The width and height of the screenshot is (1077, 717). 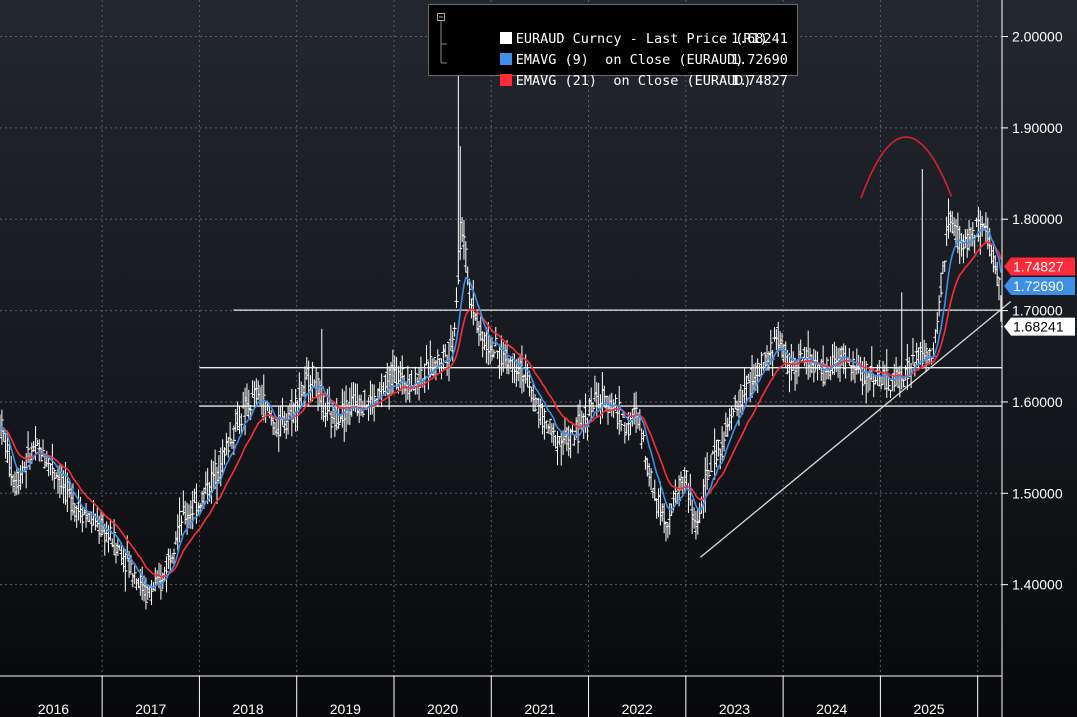 I want to click on legend-label: EURAUD Curncy - Last Price (R1), so click(x=641, y=39).